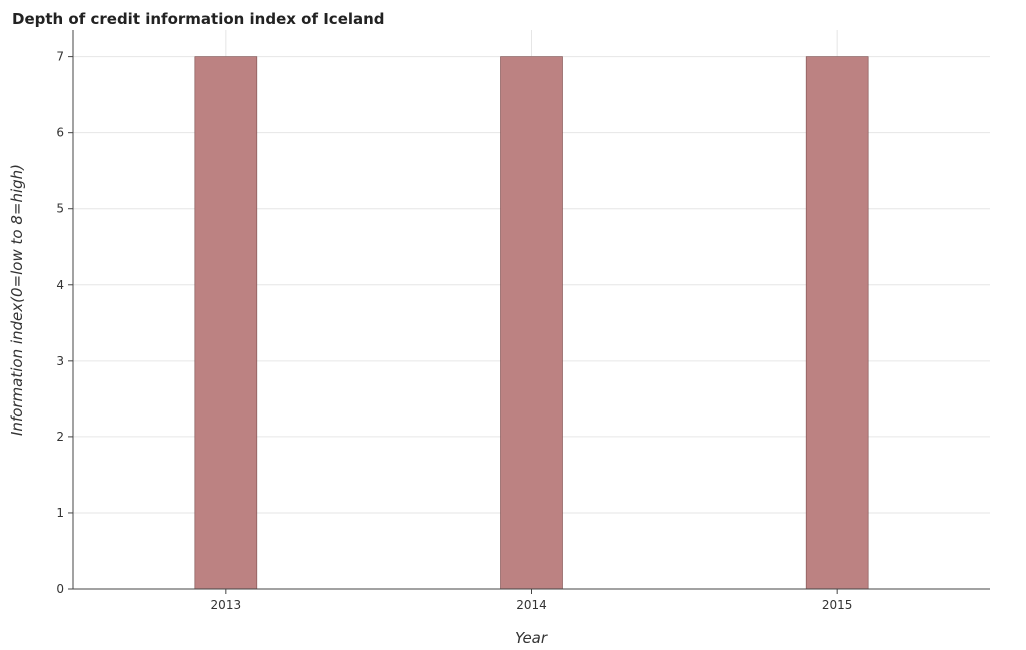 This screenshot has width=1026, height=650. Describe the element at coordinates (60, 361) in the screenshot. I see `y-tick-label: 3` at that location.